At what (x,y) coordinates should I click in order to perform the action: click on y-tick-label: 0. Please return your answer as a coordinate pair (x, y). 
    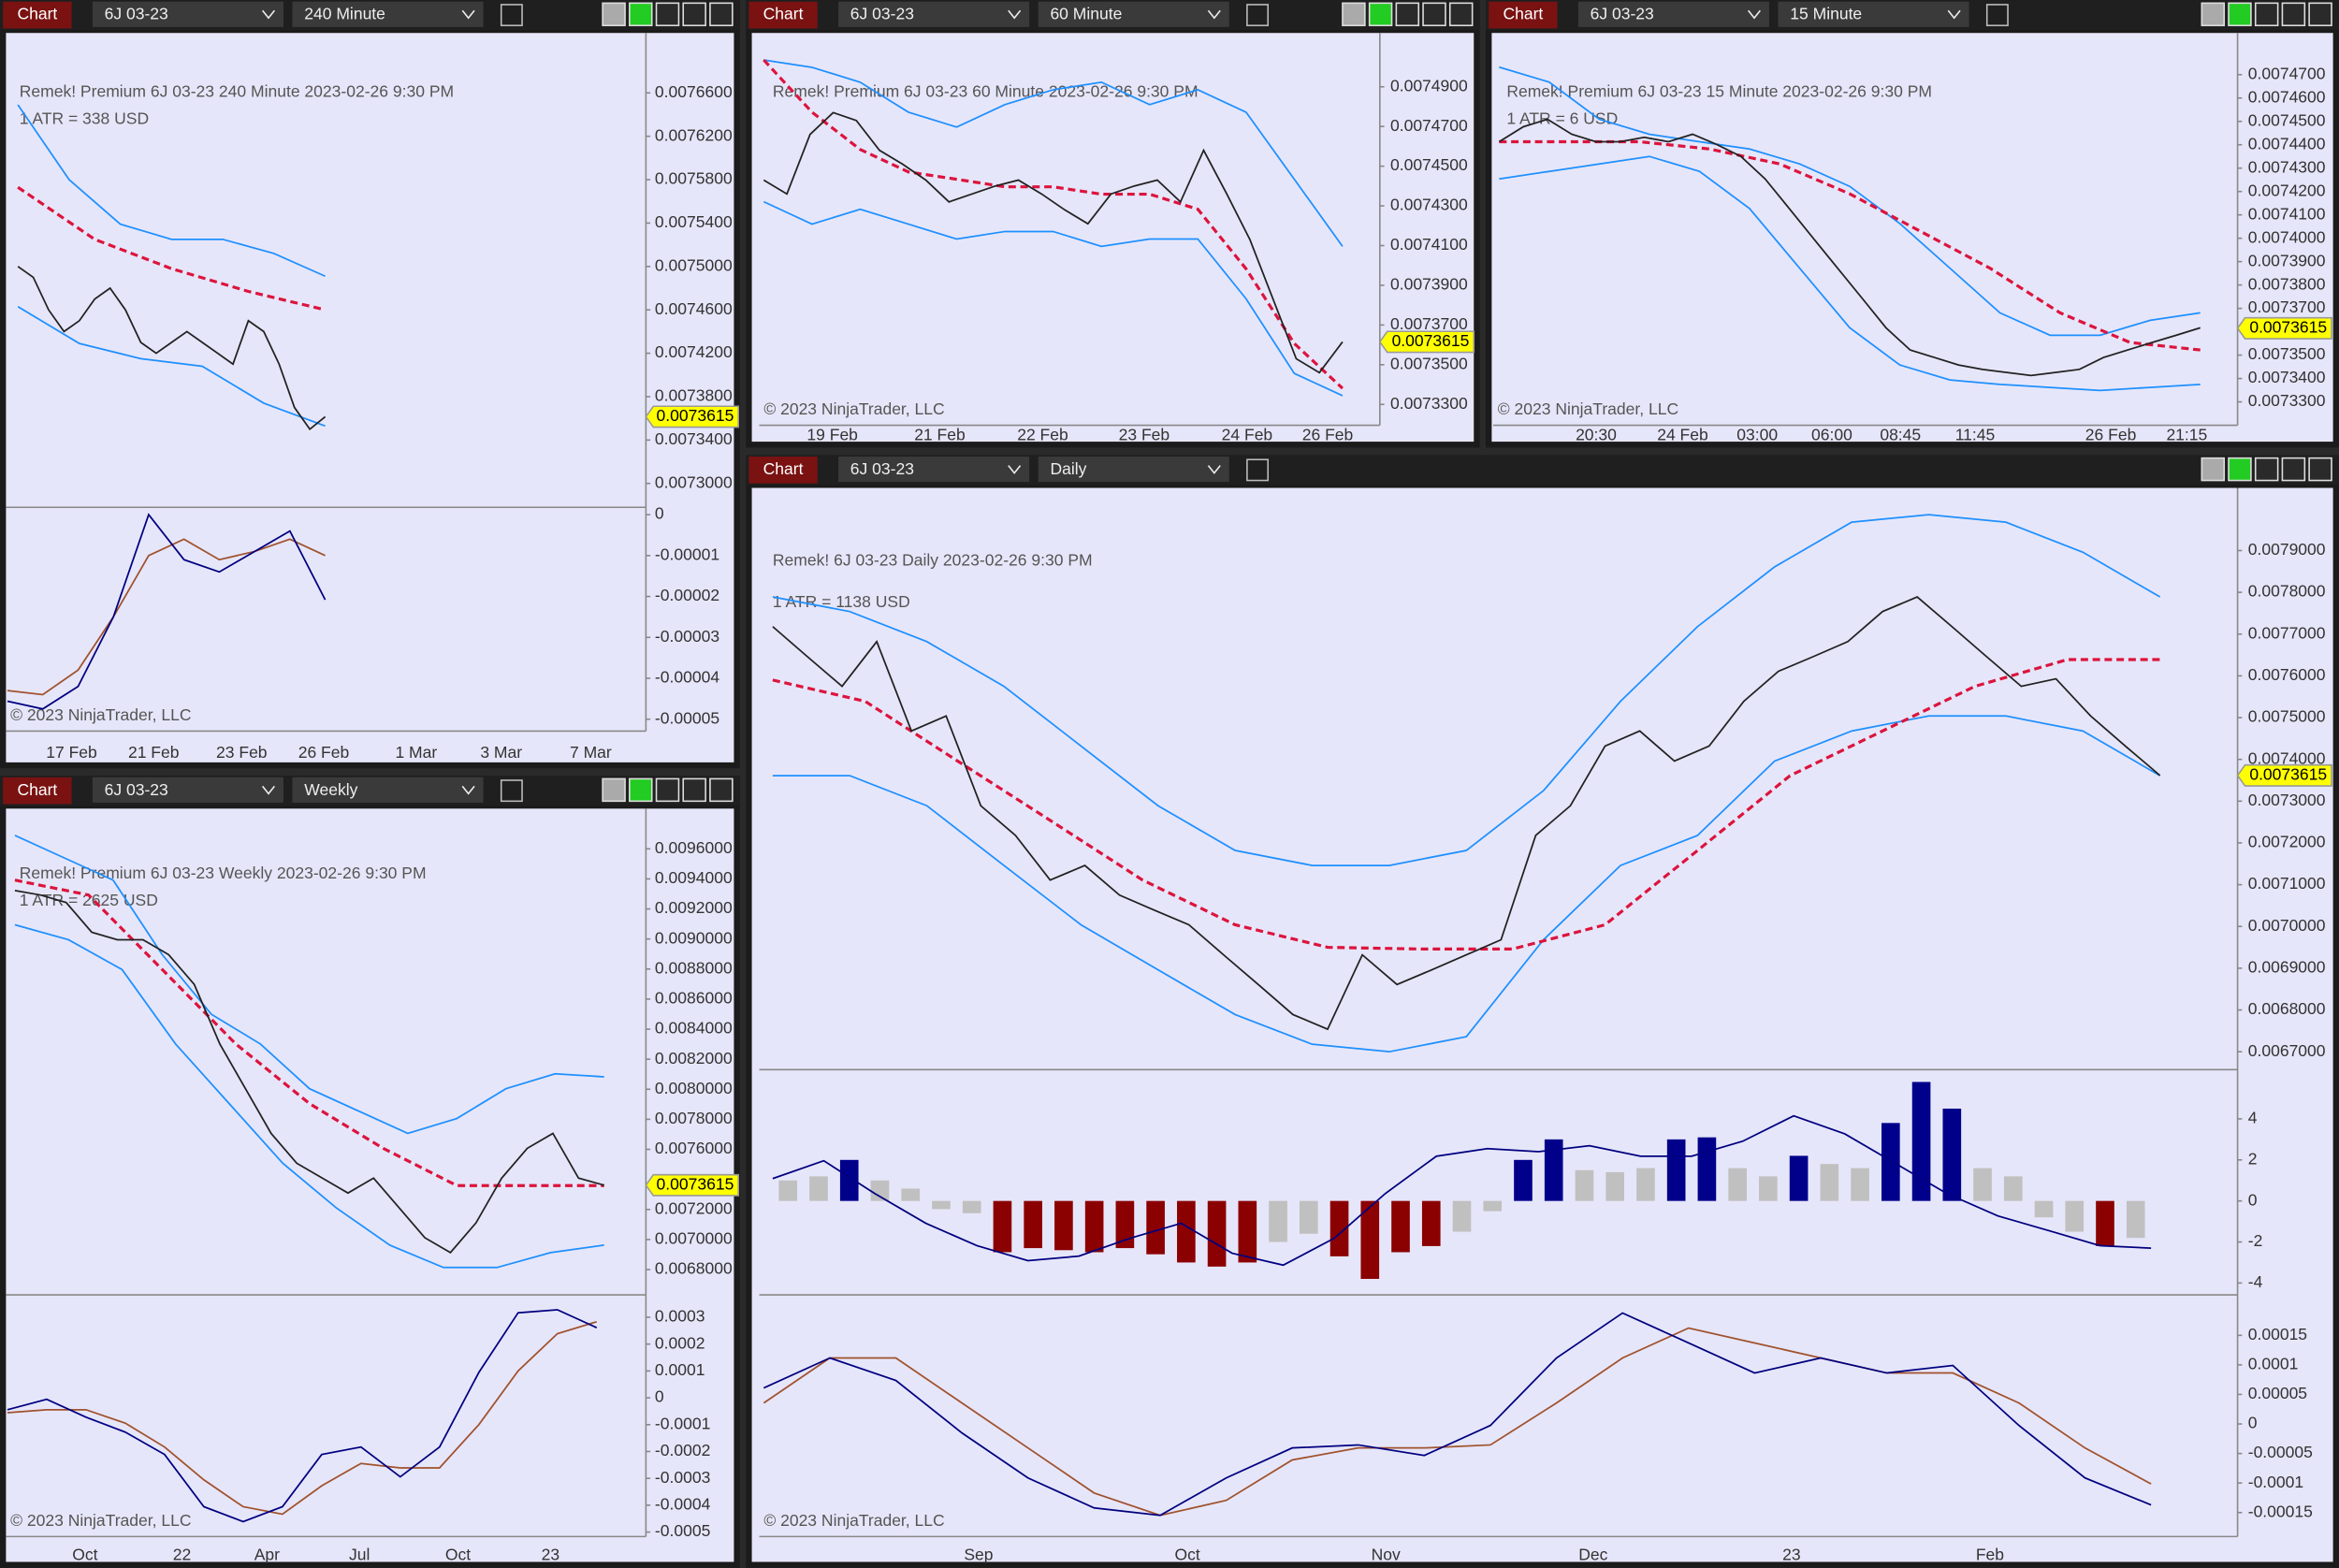
    Looking at the image, I should click on (659, 1397).